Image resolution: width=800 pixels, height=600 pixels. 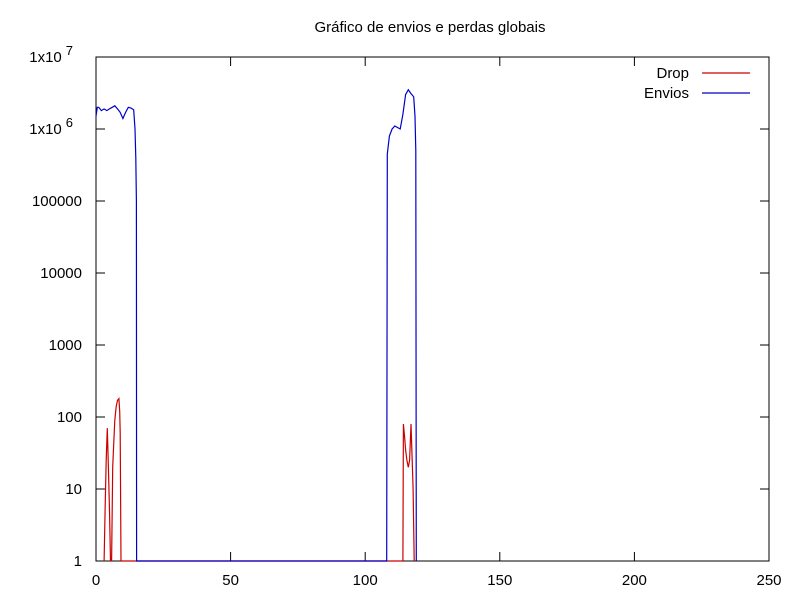 I want to click on series-line-drop, so click(x=259, y=479).